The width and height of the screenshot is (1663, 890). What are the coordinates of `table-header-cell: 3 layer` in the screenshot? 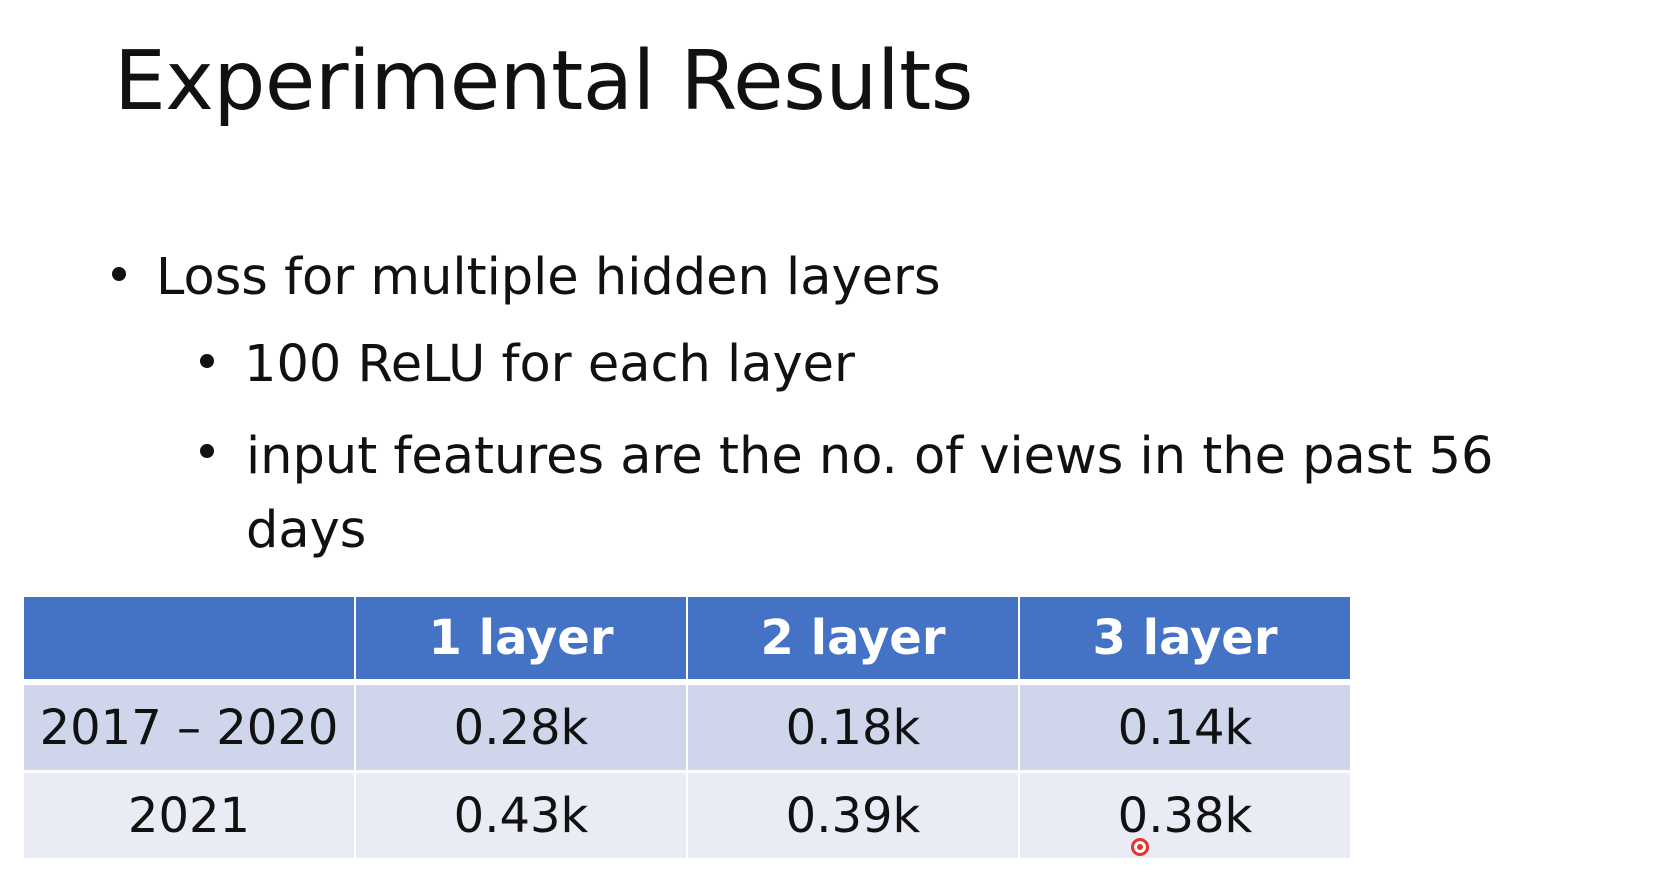 It's located at (1185, 641).